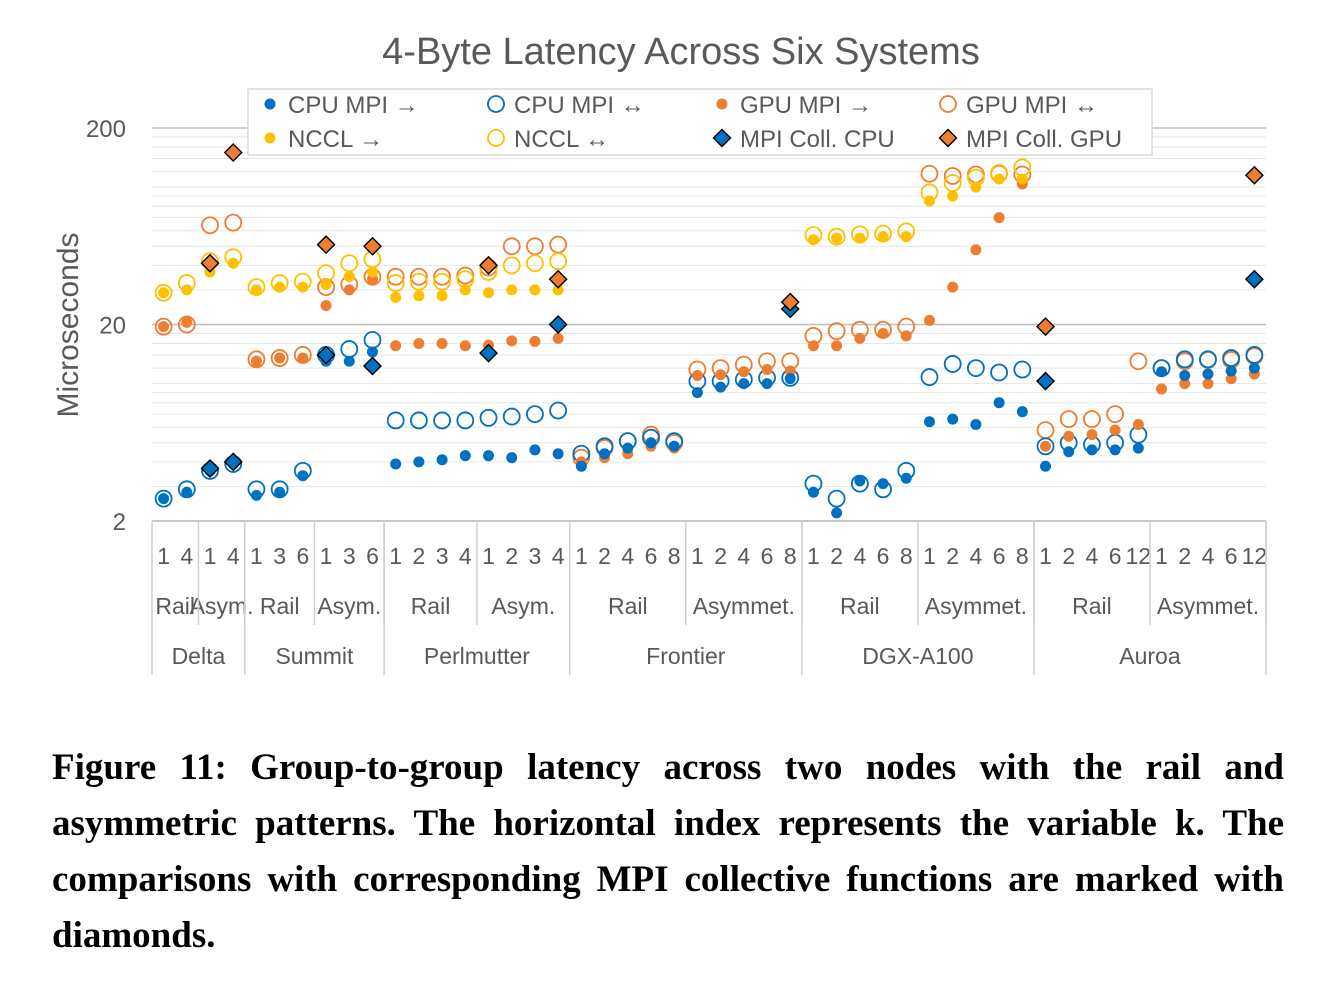  I want to click on x-system-label: Summit, so click(314, 656).